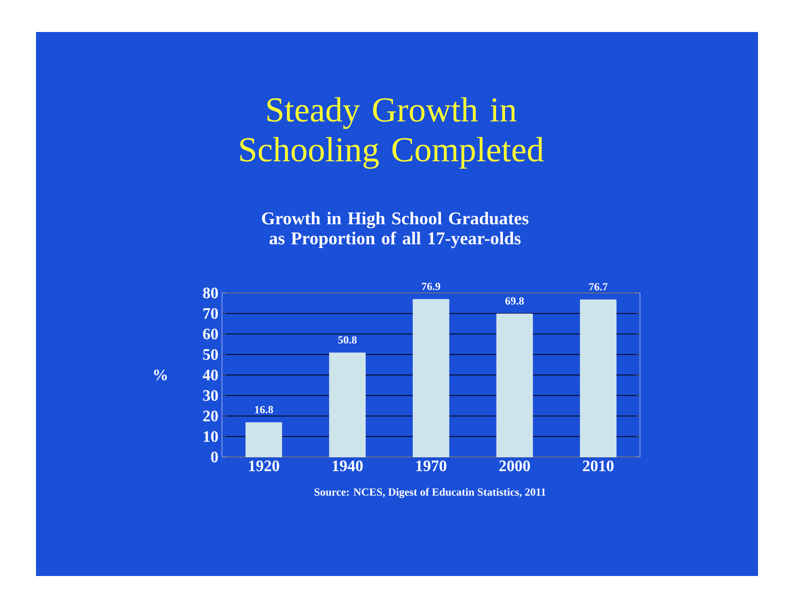  Describe the element at coordinates (264, 466) in the screenshot. I see `x-tick-label: 1920` at that location.